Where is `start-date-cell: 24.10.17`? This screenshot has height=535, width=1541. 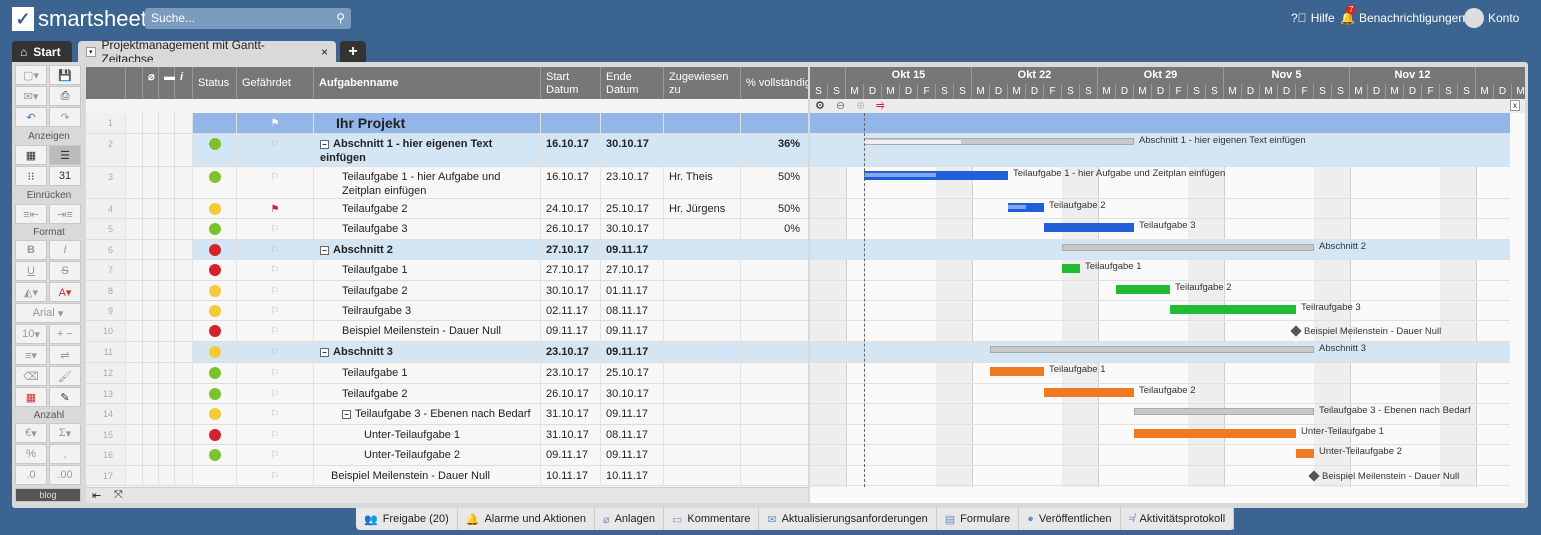 start-date-cell: 24.10.17 is located at coordinates (571, 209).